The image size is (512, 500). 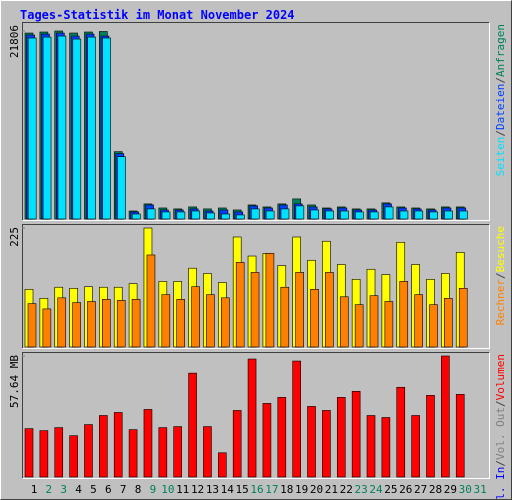 What do you see at coordinates (465, 489) in the screenshot?
I see `x-tick-label: 30` at bounding box center [465, 489].